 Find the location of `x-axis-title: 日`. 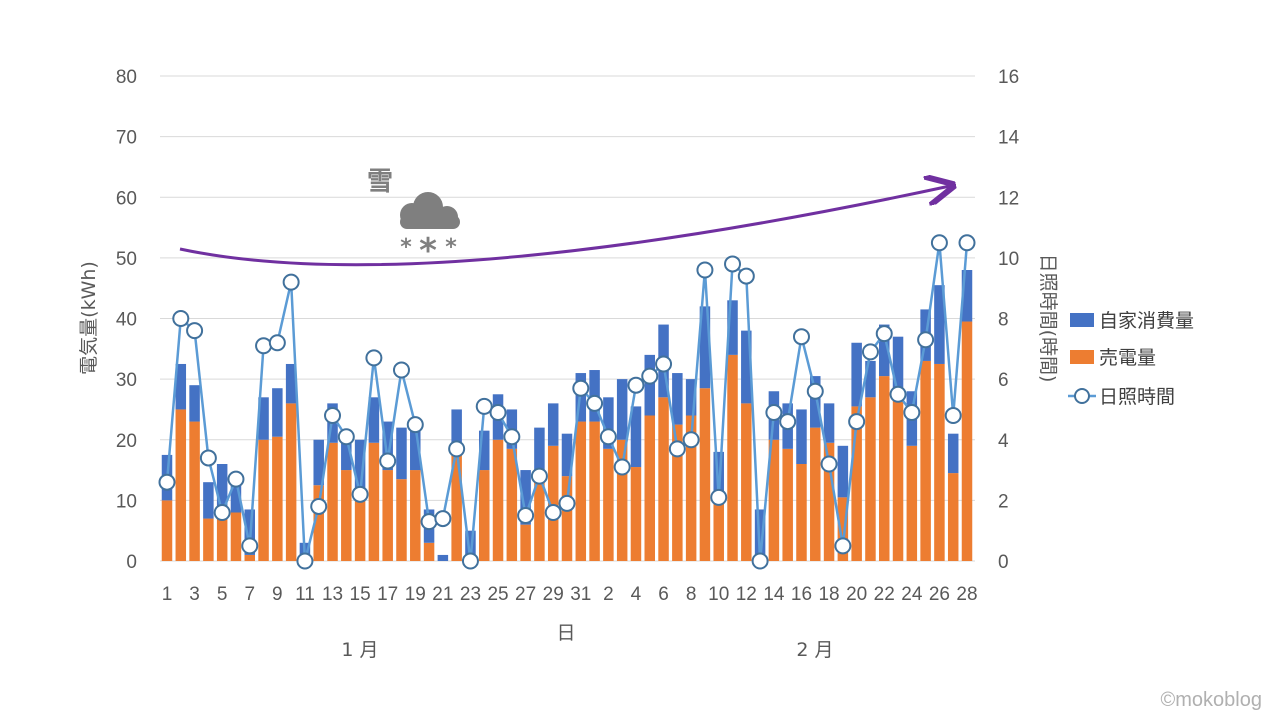

x-axis-title: 日 is located at coordinates (565, 633).